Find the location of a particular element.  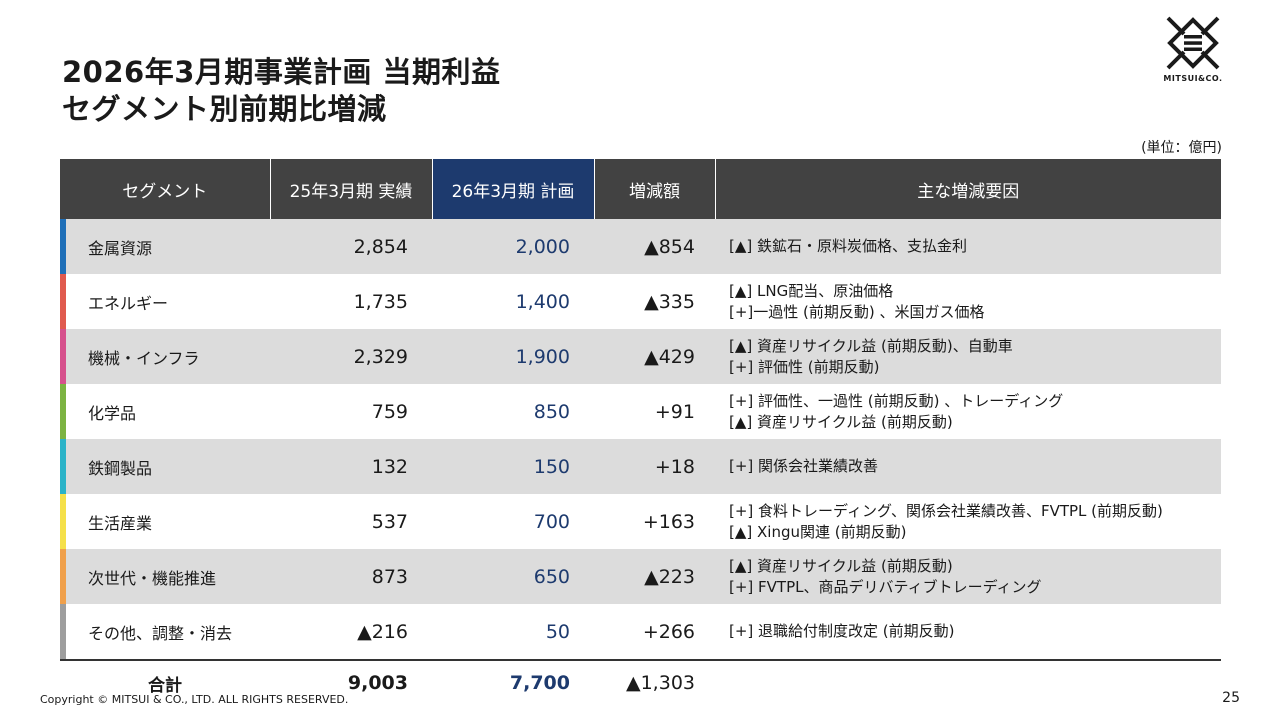

segment-name: 鉄鋼製品 is located at coordinates (165, 466).